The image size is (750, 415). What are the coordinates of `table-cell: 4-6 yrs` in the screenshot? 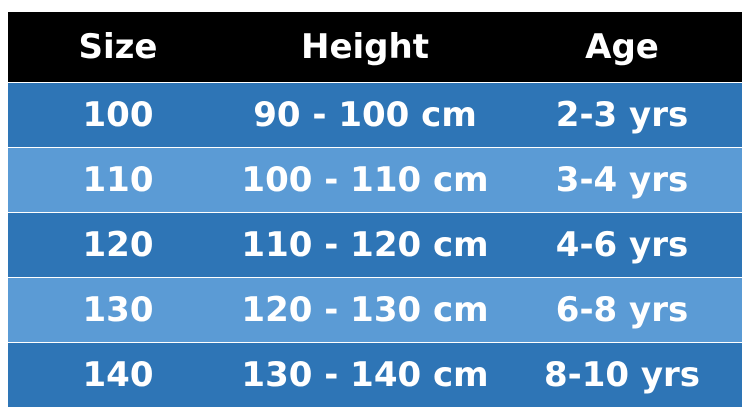 It's located at (622, 245).